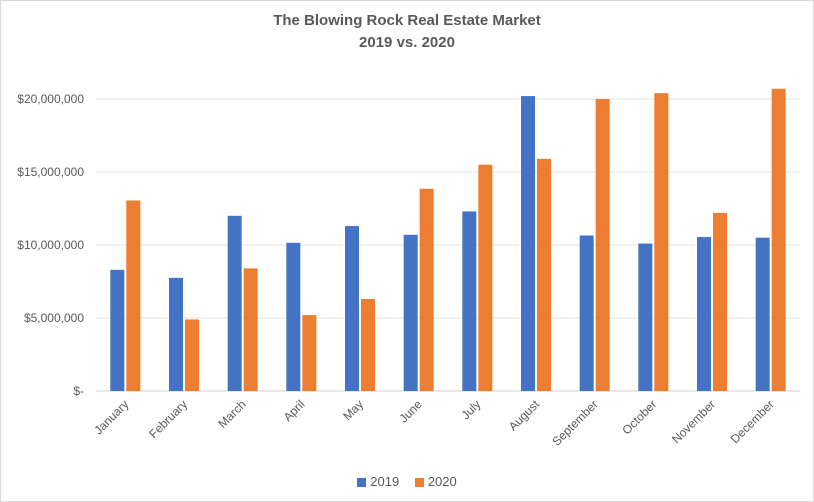 The height and width of the screenshot is (502, 814). What do you see at coordinates (117, 330) in the screenshot?
I see `bar-2019-january` at bounding box center [117, 330].